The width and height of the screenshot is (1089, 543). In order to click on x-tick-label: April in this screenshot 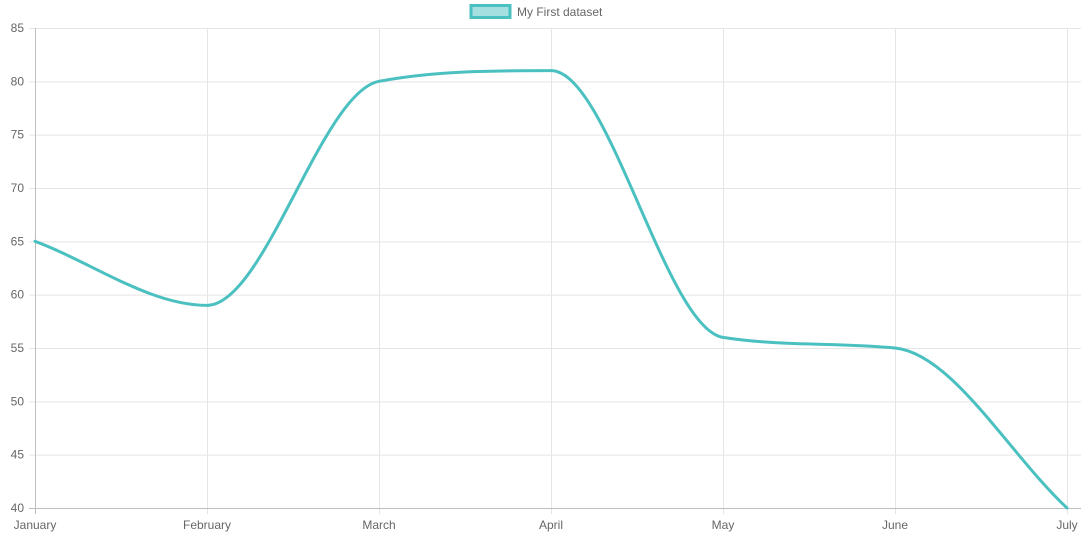, I will do `click(551, 525)`.